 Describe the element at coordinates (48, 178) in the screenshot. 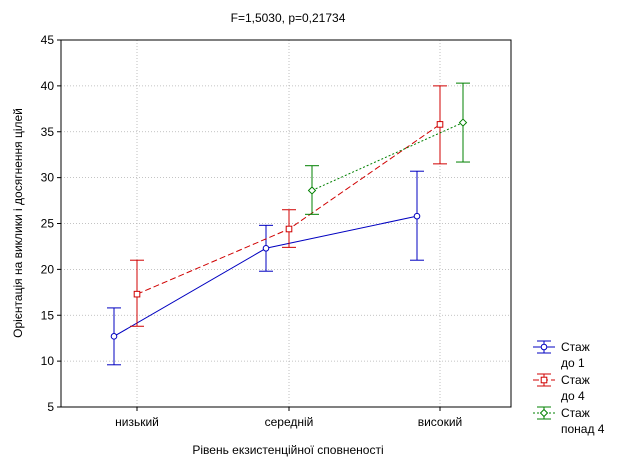

I see `y-tick-label: 30` at that location.